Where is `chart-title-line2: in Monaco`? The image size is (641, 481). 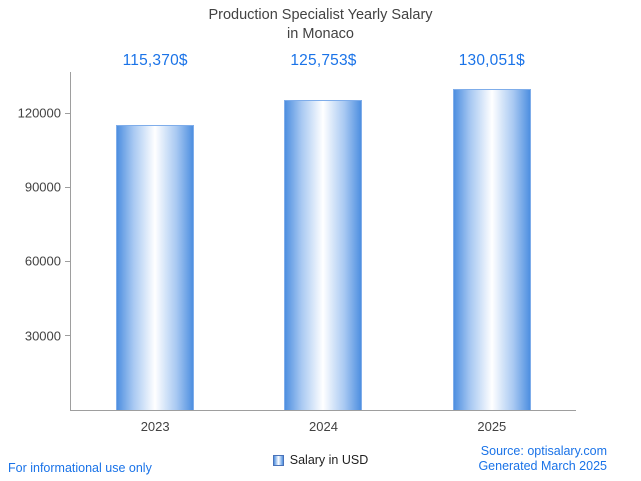
chart-title-line2: in Monaco is located at coordinates (320, 33).